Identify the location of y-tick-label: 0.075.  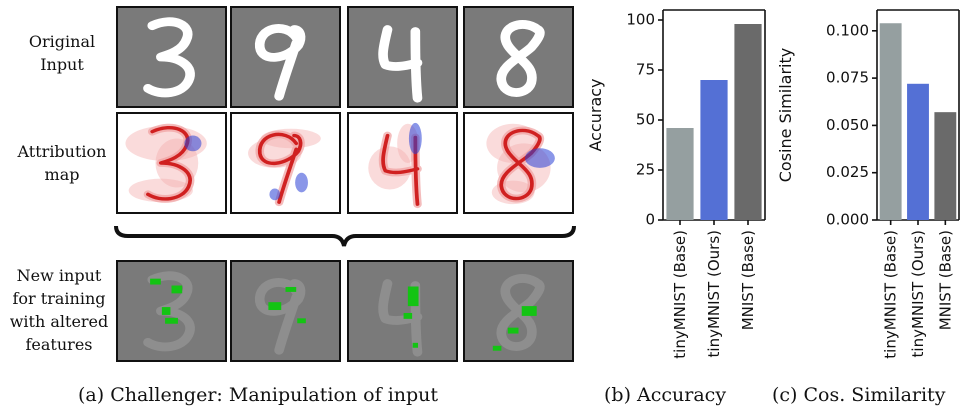
(847, 78).